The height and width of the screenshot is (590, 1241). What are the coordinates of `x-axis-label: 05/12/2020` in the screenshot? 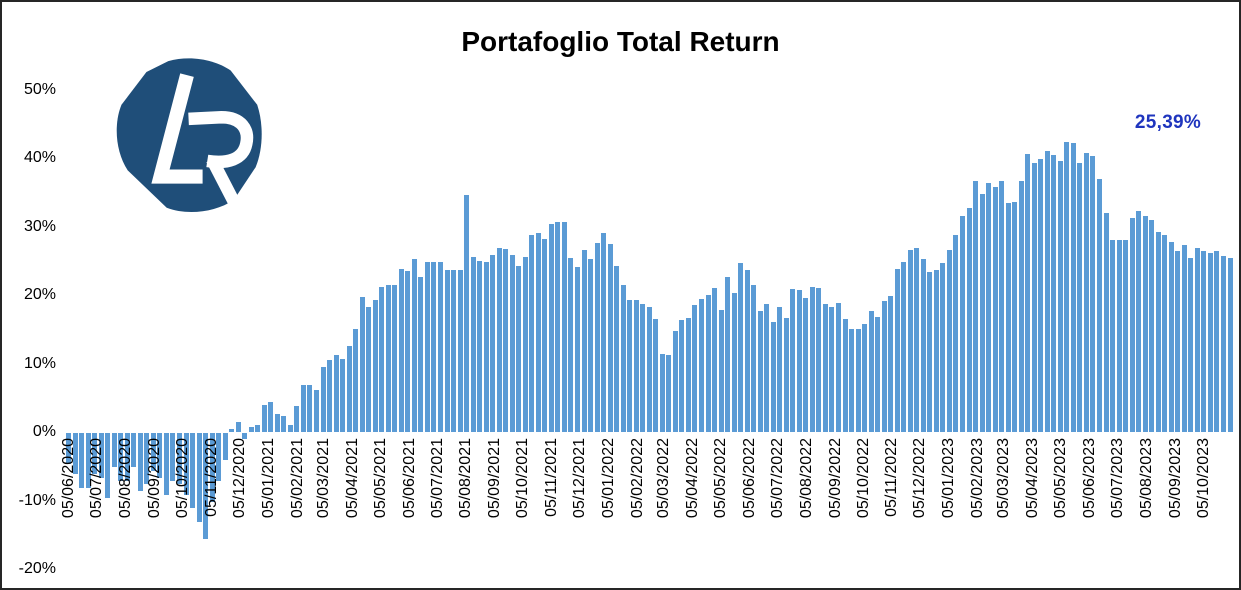 It's located at (239, 478).